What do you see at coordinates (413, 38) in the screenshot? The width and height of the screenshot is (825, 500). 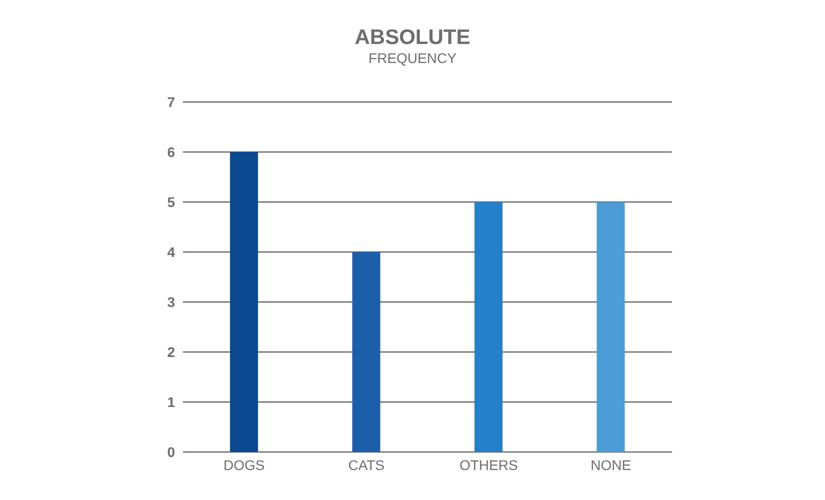 I see `chart-title: ABSOLUTE` at bounding box center [413, 38].